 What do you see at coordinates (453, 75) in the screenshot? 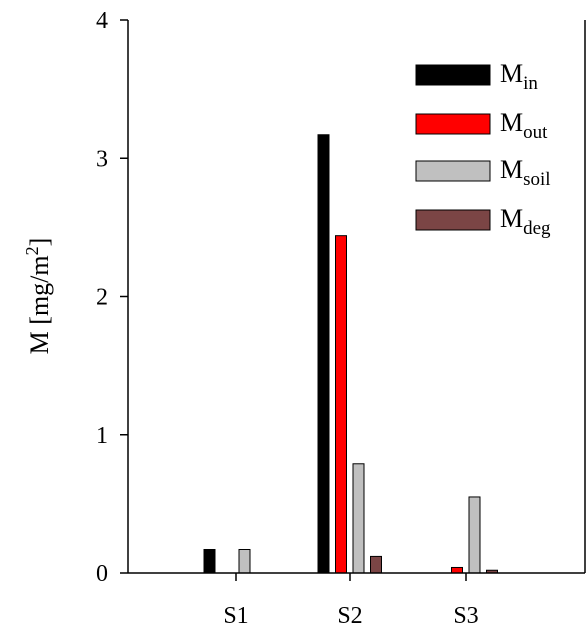
I see `legend-swatch-in` at bounding box center [453, 75].